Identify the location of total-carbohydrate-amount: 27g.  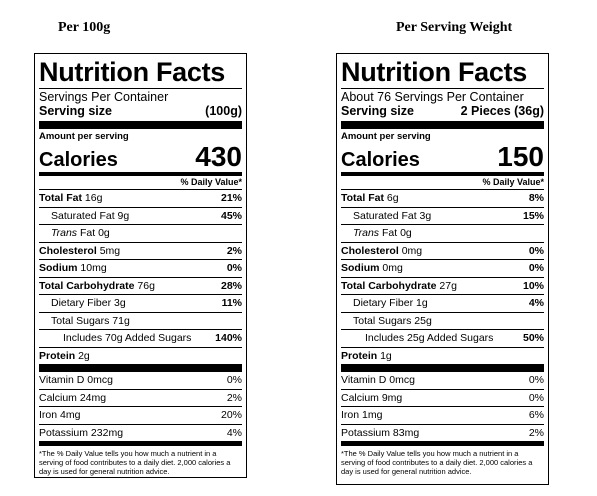
(448, 285).